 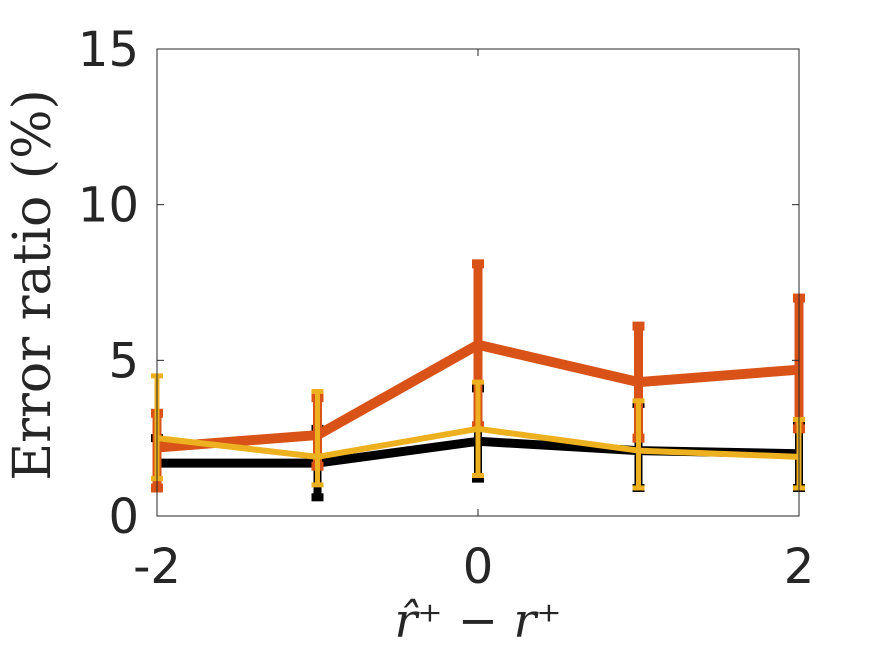 I want to click on y-axis-label: Error ratio (%), so click(x=33, y=285).